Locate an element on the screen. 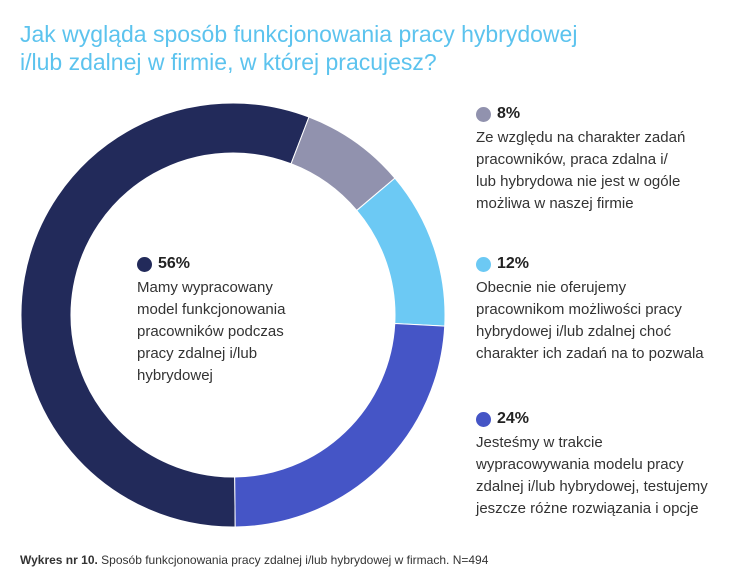 This screenshot has height=582, width=756. legend-line: Jesteśmy w trakcie is located at coordinates (539, 442).